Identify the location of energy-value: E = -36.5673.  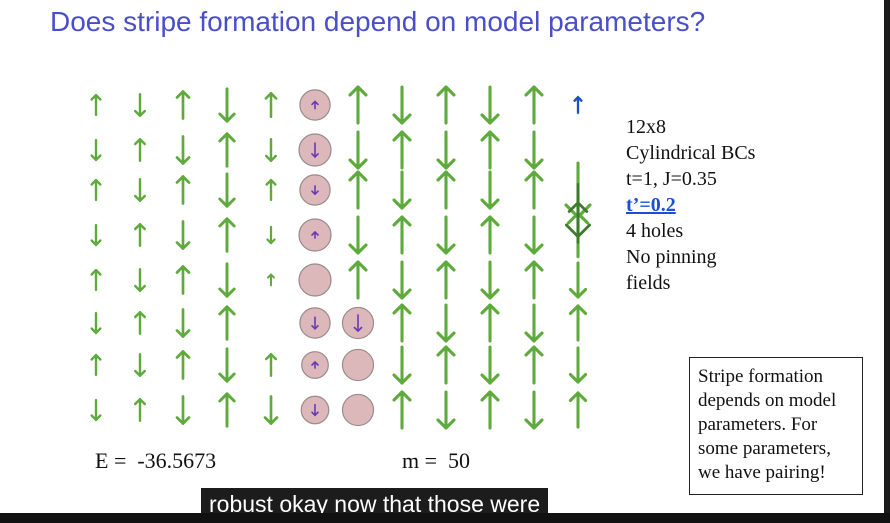
(156, 460).